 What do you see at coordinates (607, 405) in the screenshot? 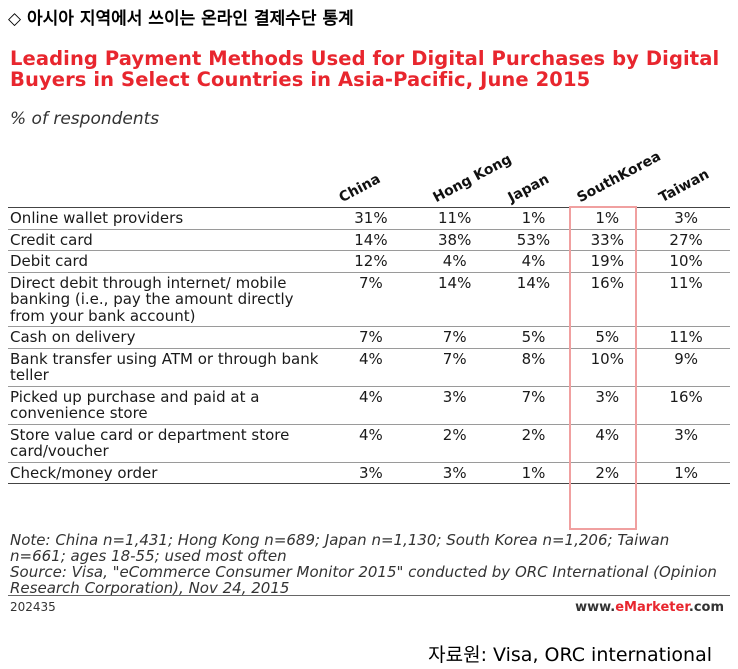
I see `cell-southkorea: 3%` at bounding box center [607, 405].